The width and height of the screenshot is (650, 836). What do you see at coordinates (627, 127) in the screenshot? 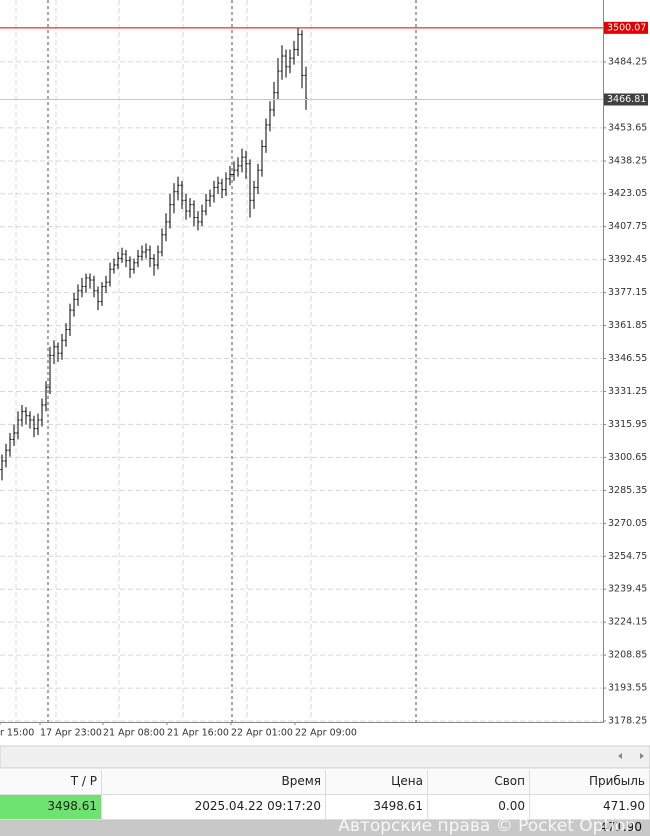
I see `y-tick-label: 3453.65` at bounding box center [627, 127].